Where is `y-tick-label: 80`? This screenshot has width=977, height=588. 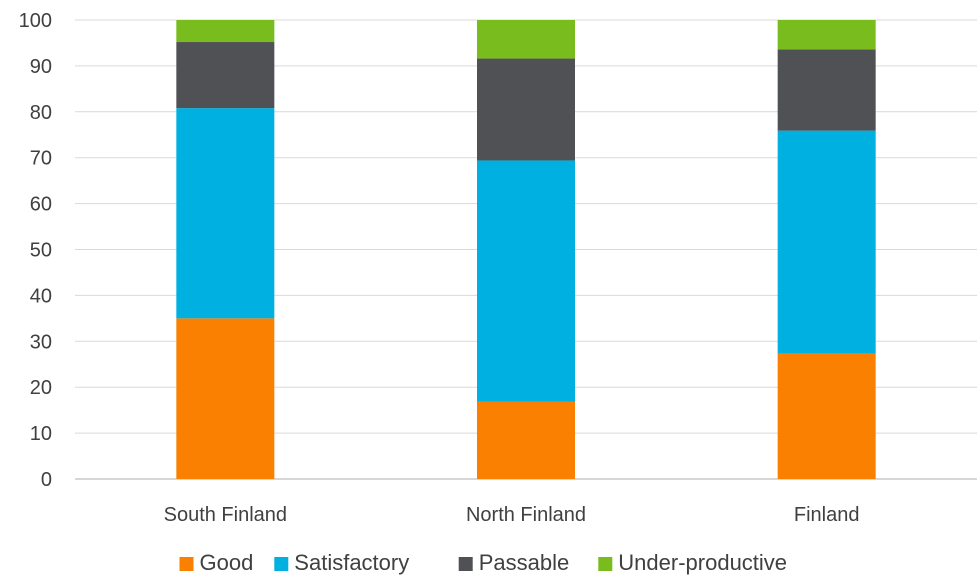 y-tick-label: 80 is located at coordinates (41, 113).